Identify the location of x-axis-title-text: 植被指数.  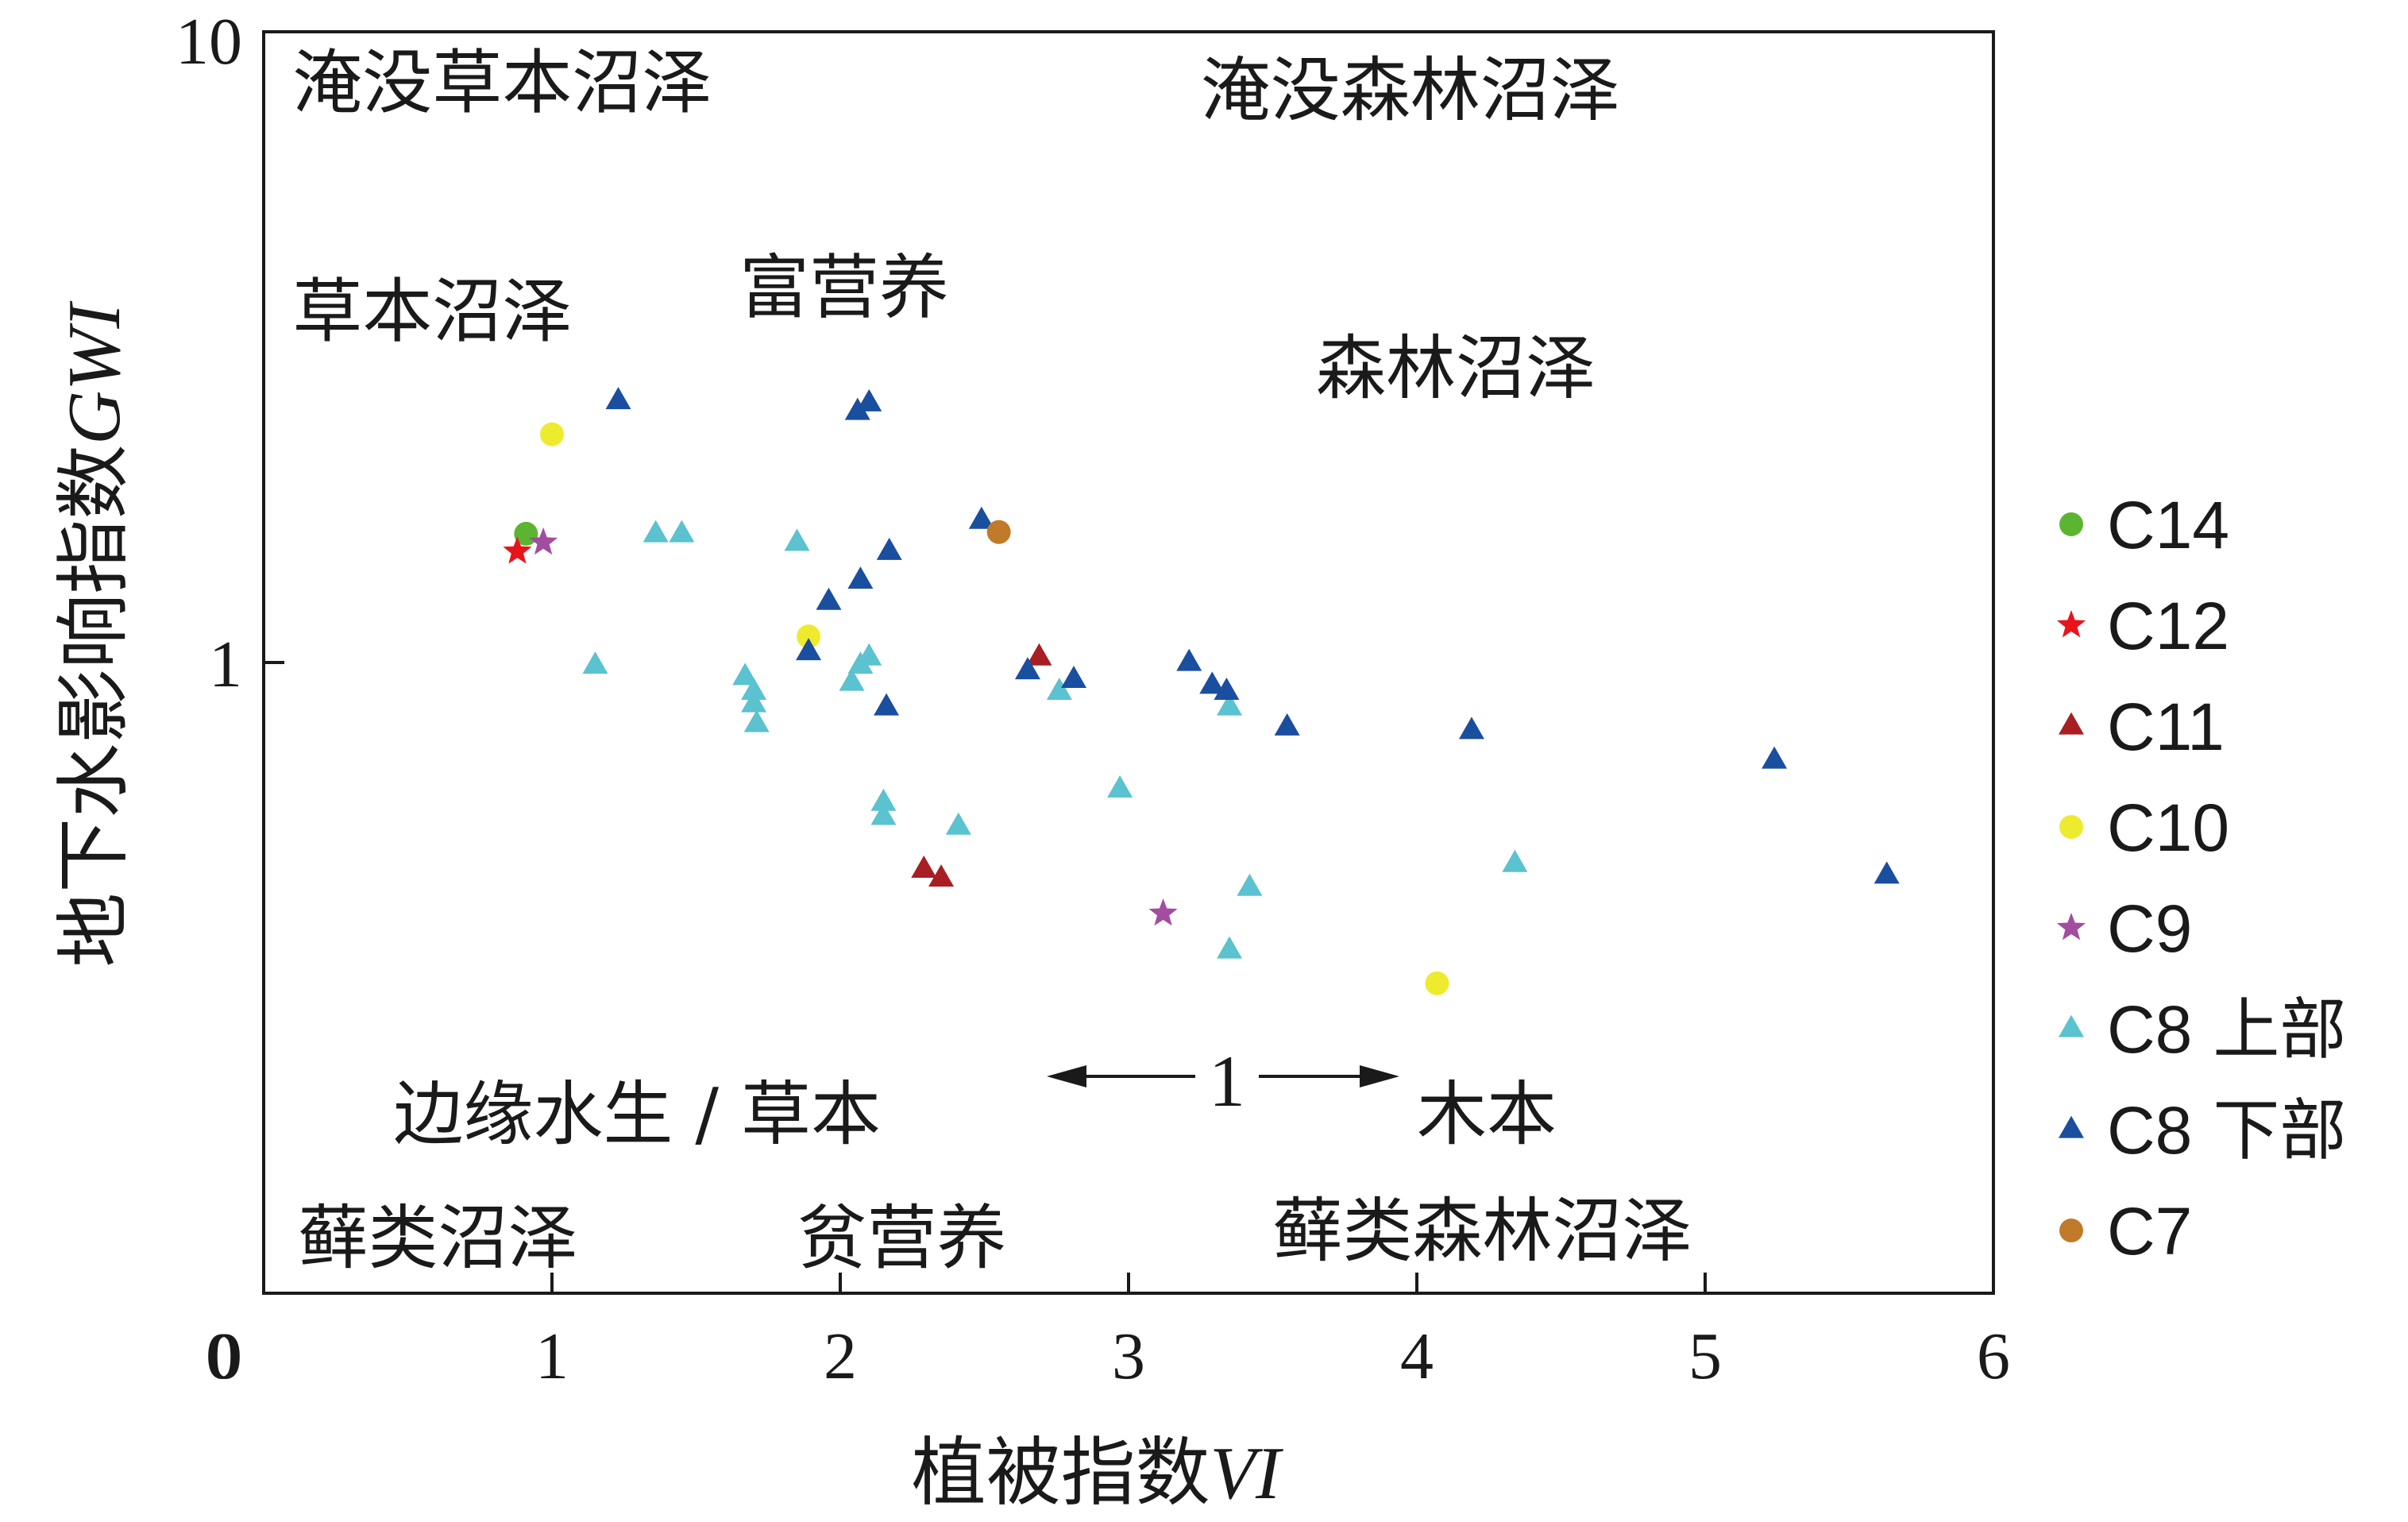
(1061, 1473).